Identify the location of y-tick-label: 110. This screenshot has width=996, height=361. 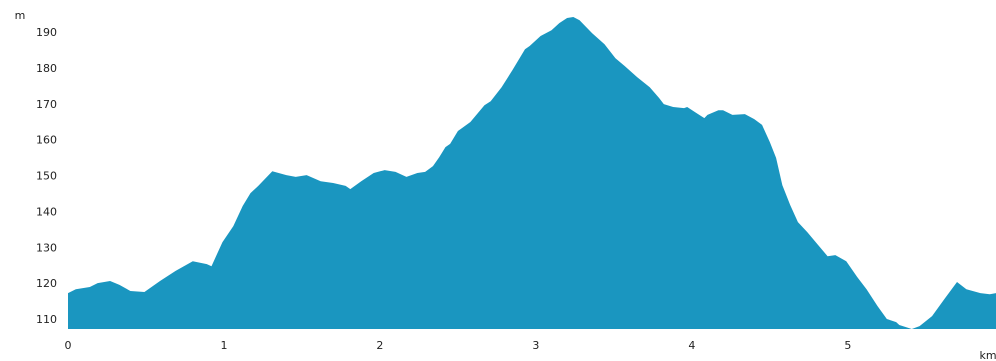
(46, 319).